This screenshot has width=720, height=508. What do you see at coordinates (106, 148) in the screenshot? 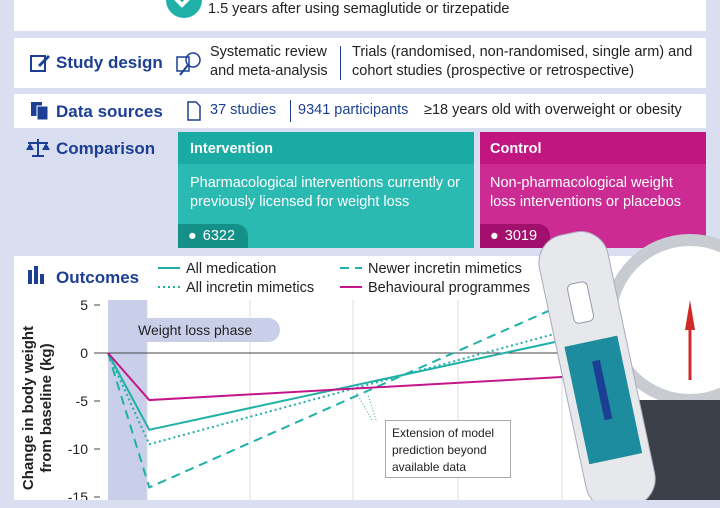
I see `comparison-label: Comparison` at bounding box center [106, 148].